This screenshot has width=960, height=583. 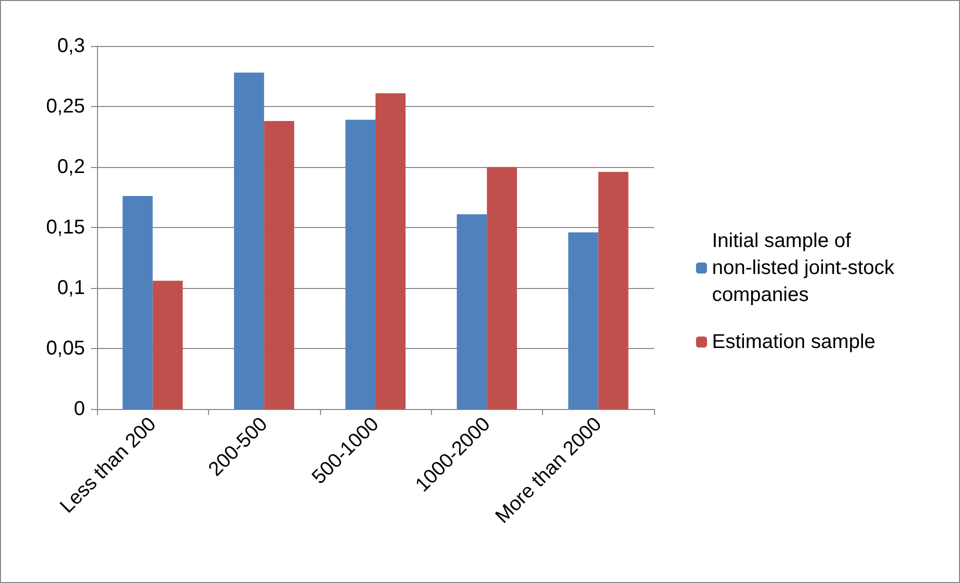 I want to click on y-tick-label: 0,1, so click(x=71, y=288).